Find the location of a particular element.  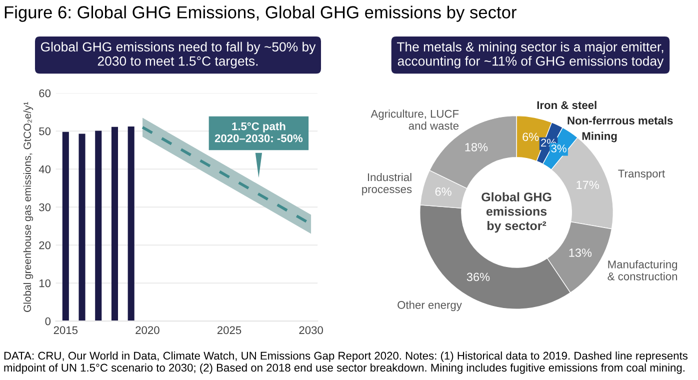

data-label: 36% is located at coordinates (478, 277).